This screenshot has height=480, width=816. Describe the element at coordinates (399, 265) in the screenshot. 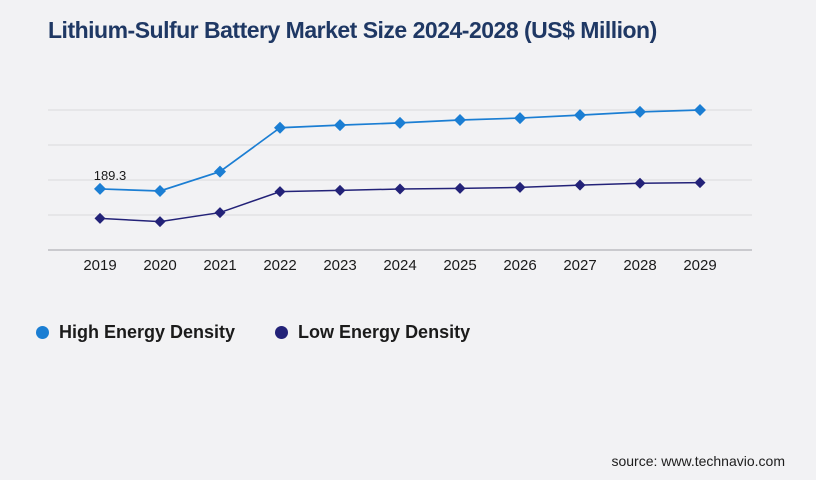

I see `x-tick-label: 2024` at that location.